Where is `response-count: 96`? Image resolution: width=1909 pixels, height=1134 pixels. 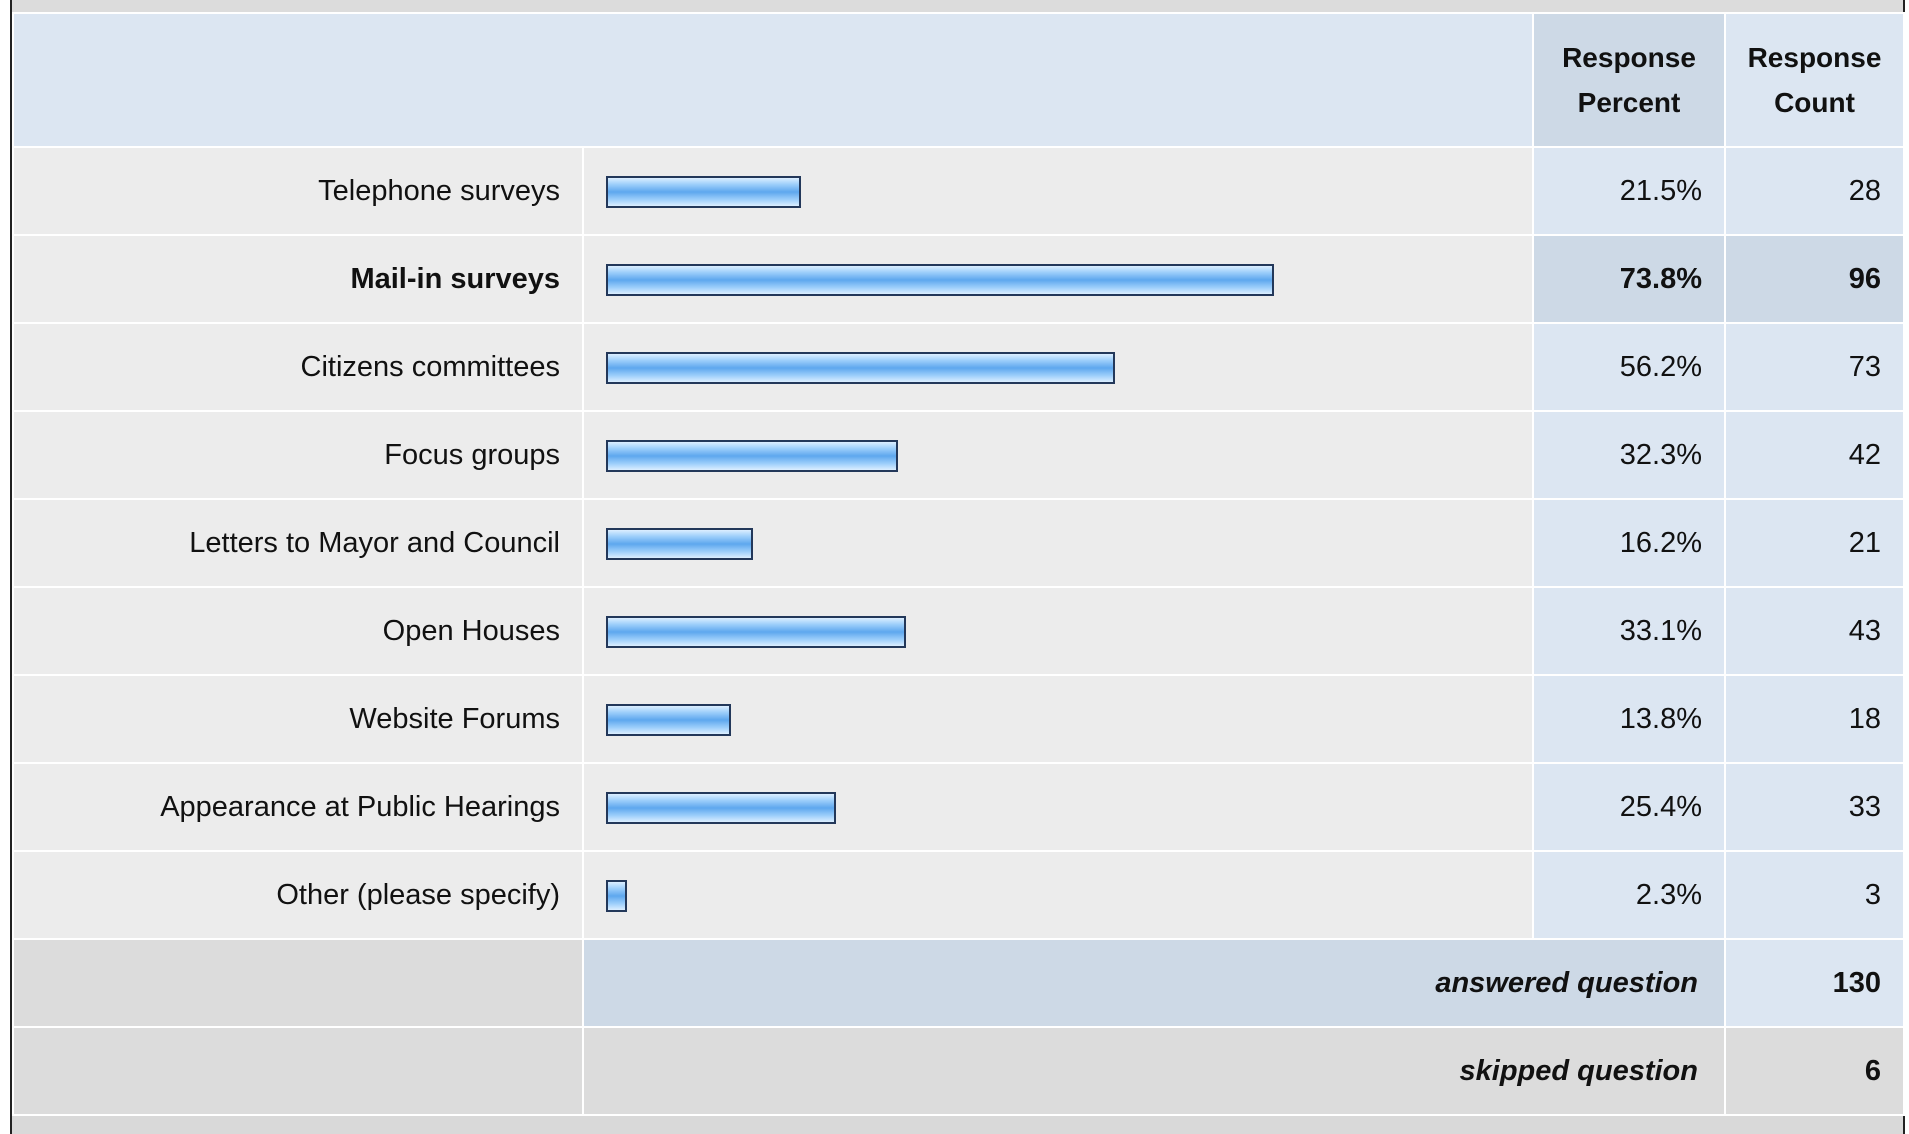
response-count: 96 is located at coordinates (1814, 279).